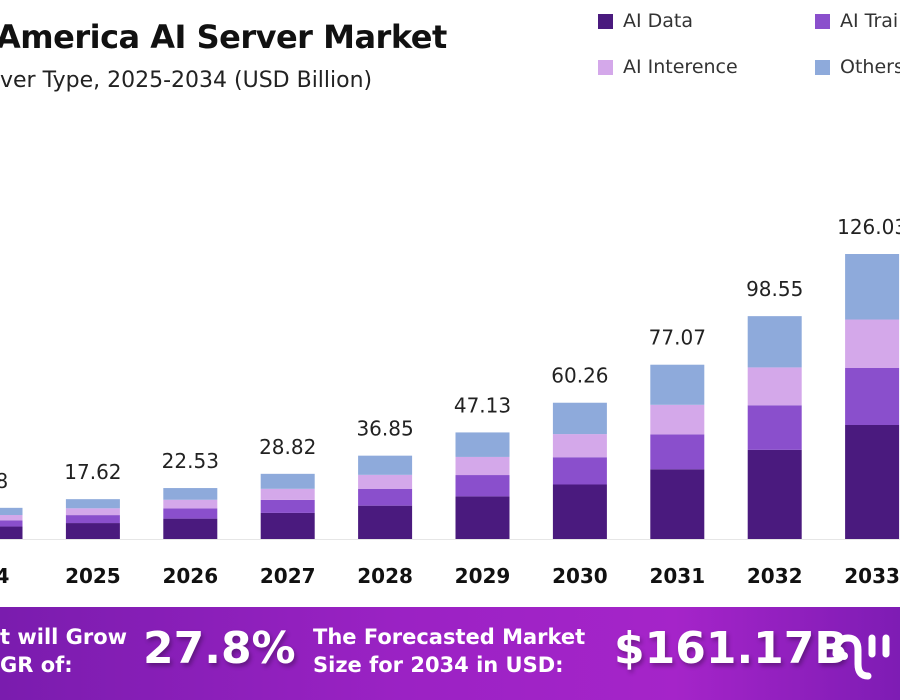  What do you see at coordinates (64, 637) in the screenshot?
I see `cagr-label-line1: t will Grow` at bounding box center [64, 637].